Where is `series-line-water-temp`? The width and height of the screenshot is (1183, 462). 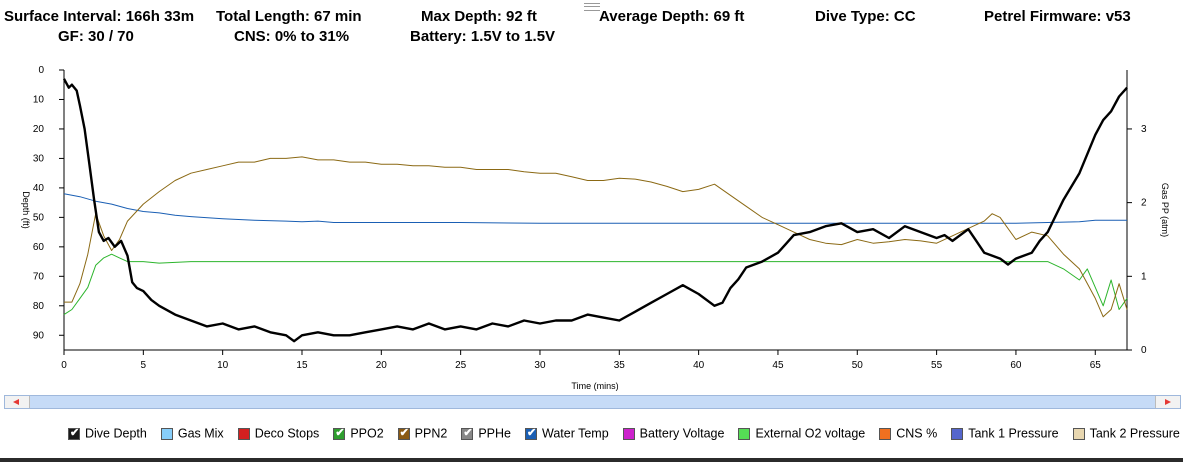
series-line-water-temp is located at coordinates (595, 208).